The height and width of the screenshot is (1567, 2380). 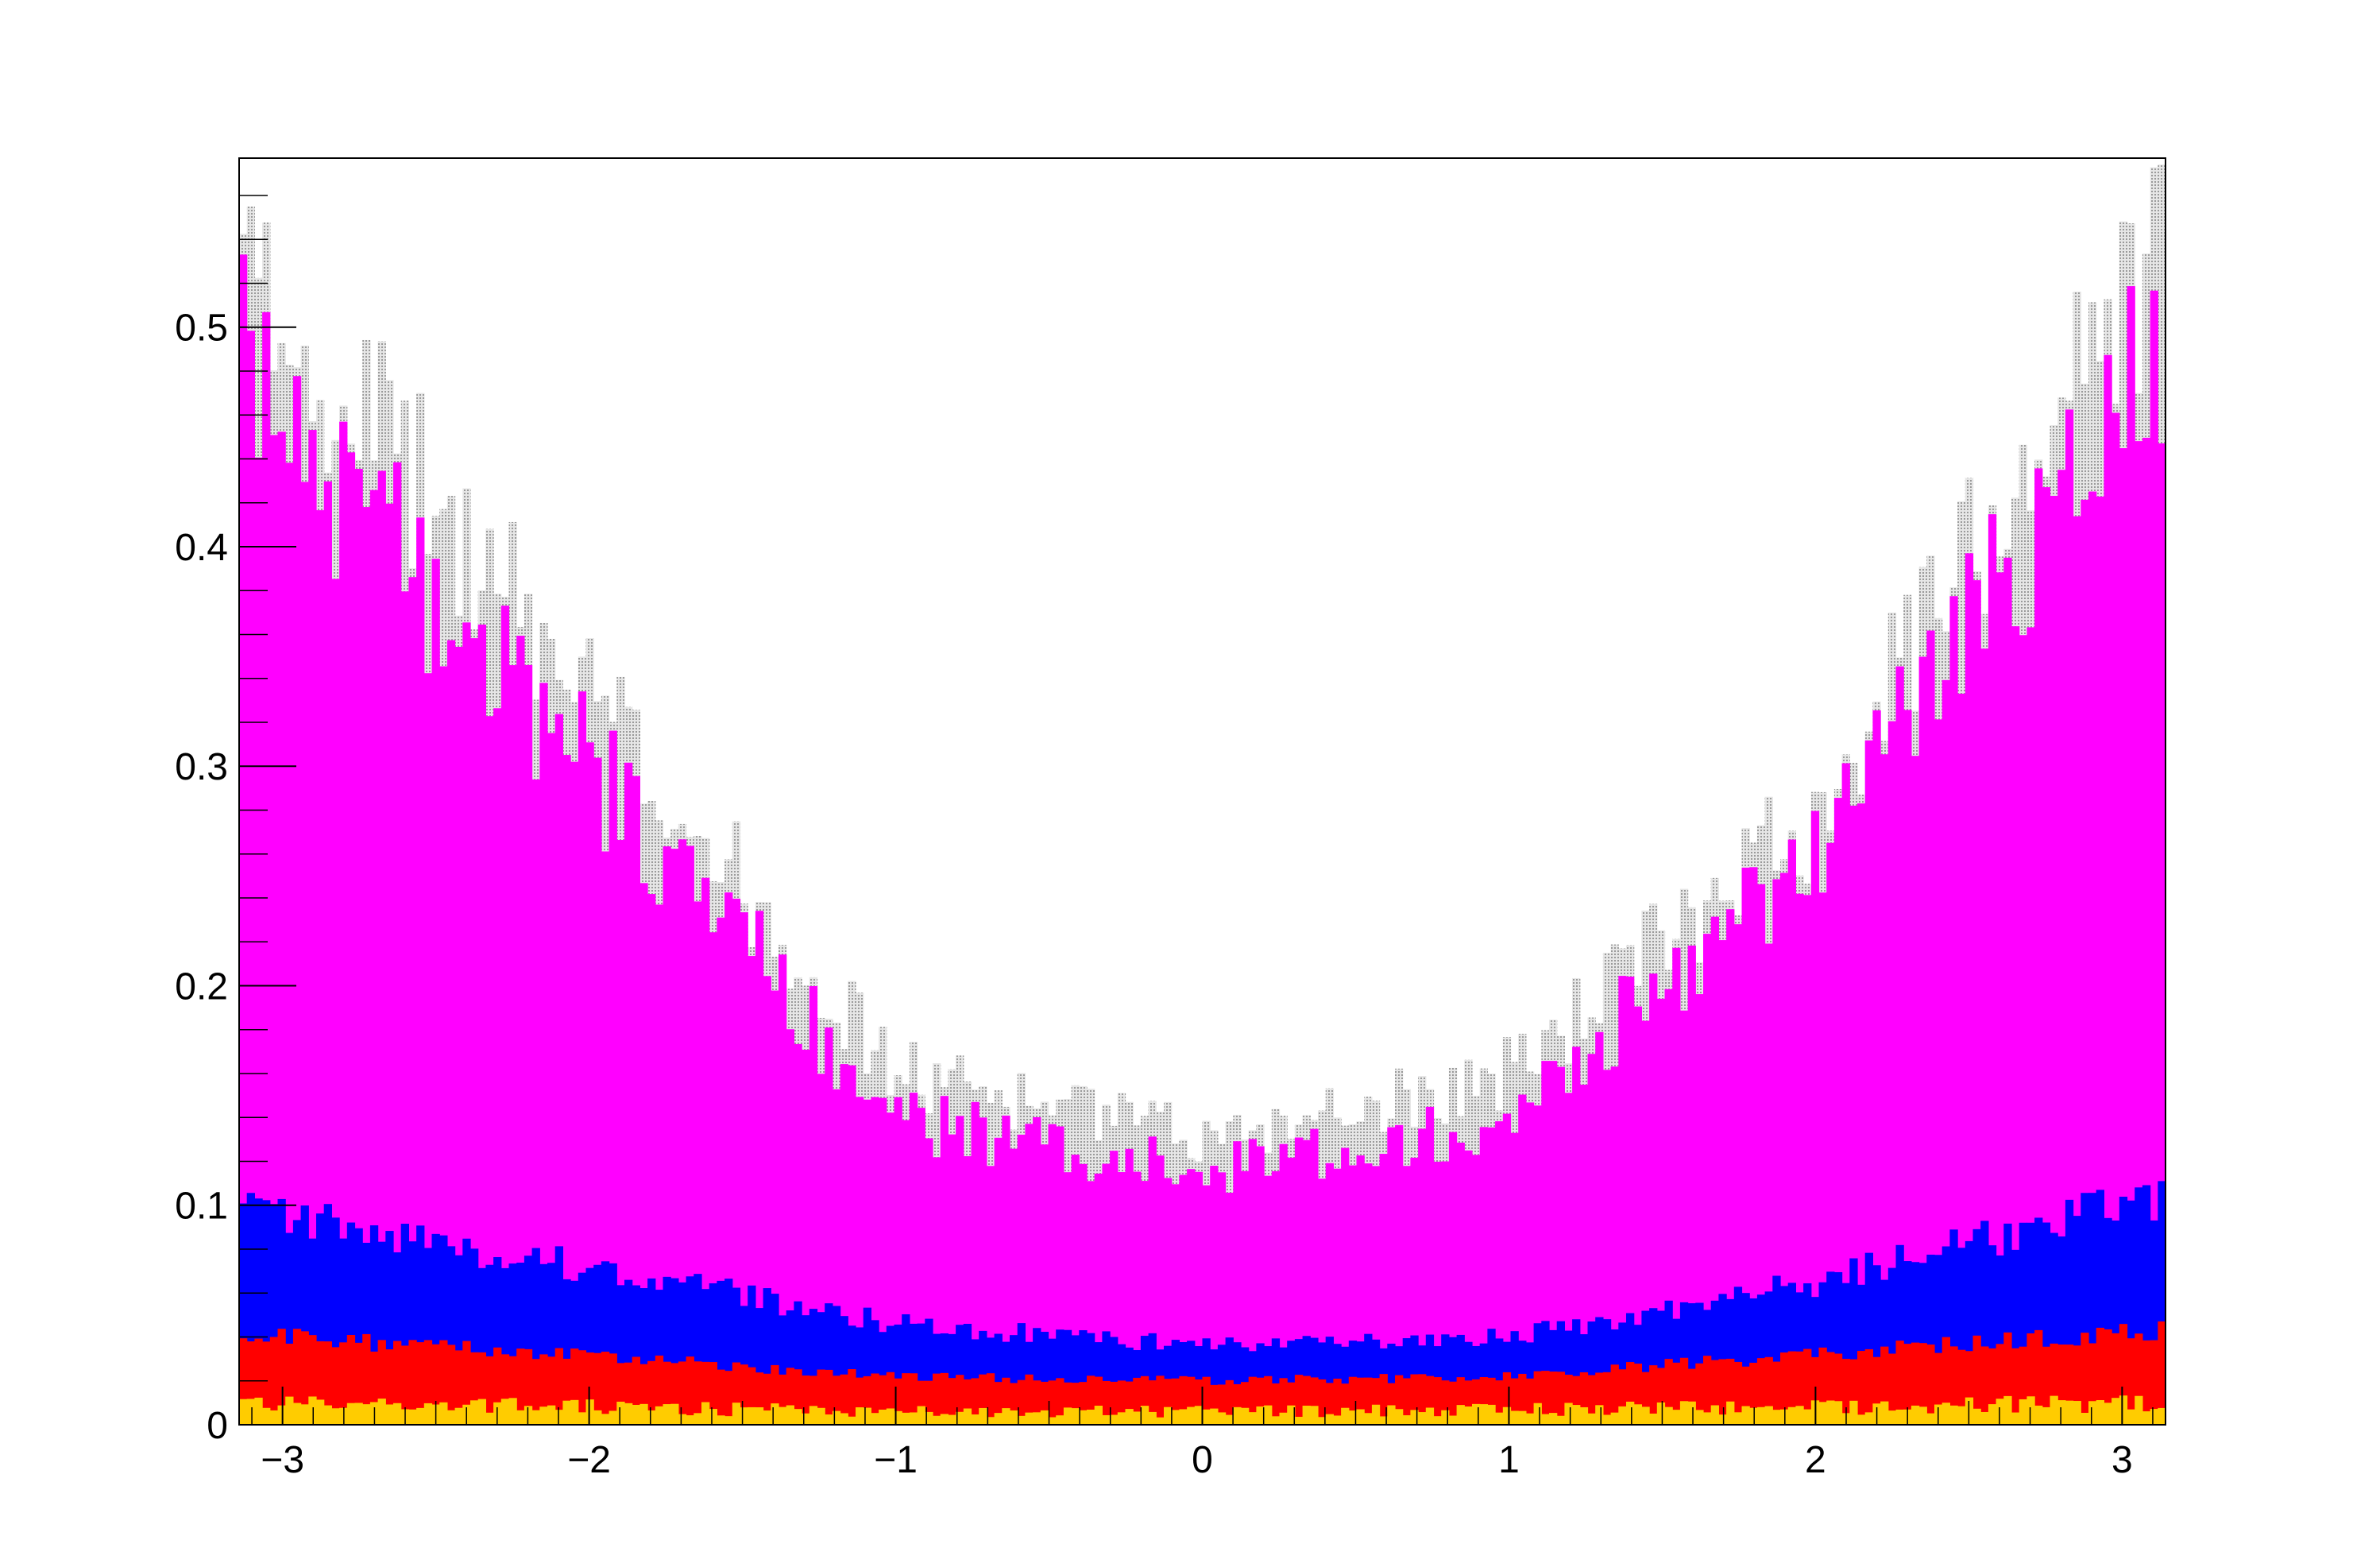 I want to click on y-tick-label: 0.5, so click(x=201, y=329).